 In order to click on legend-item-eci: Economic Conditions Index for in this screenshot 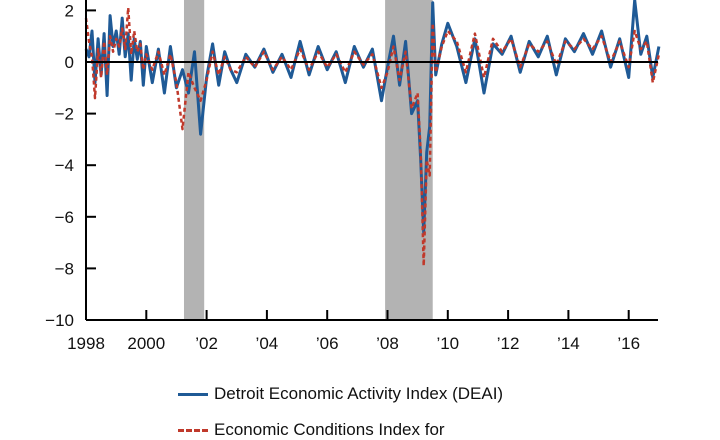, I will do `click(311, 430)`.